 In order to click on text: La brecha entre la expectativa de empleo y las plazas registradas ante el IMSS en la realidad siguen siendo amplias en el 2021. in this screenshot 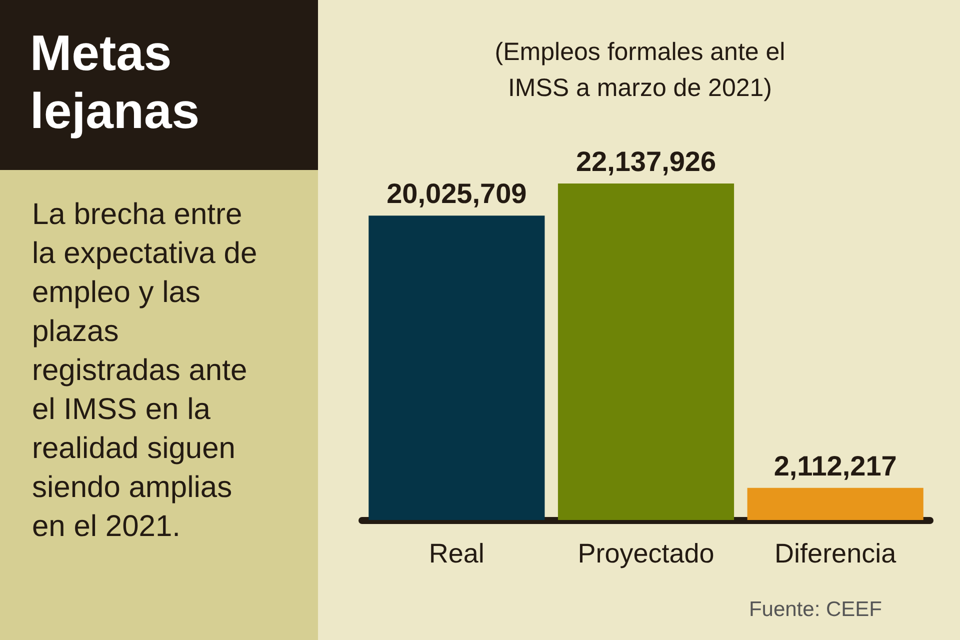, I will do `click(145, 370)`.